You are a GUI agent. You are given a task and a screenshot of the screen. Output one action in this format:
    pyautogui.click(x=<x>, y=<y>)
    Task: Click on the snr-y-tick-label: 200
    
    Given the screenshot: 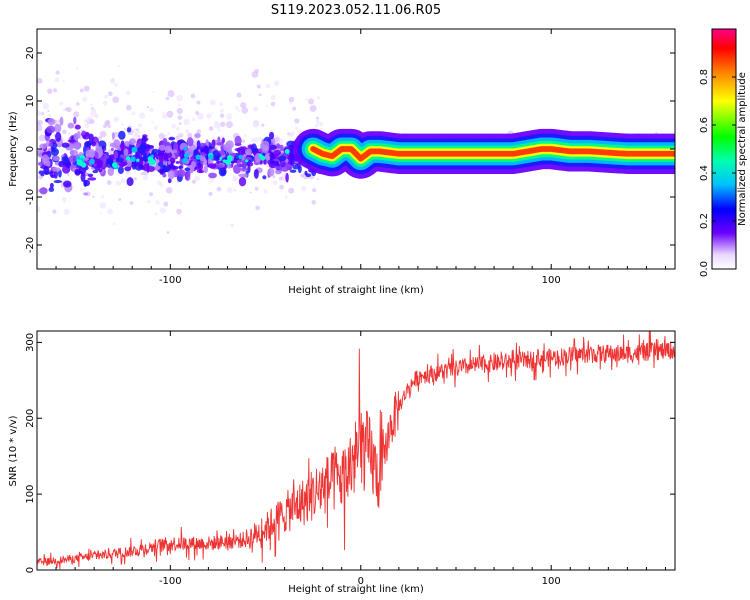 What is the action you would take?
    pyautogui.click(x=30, y=418)
    